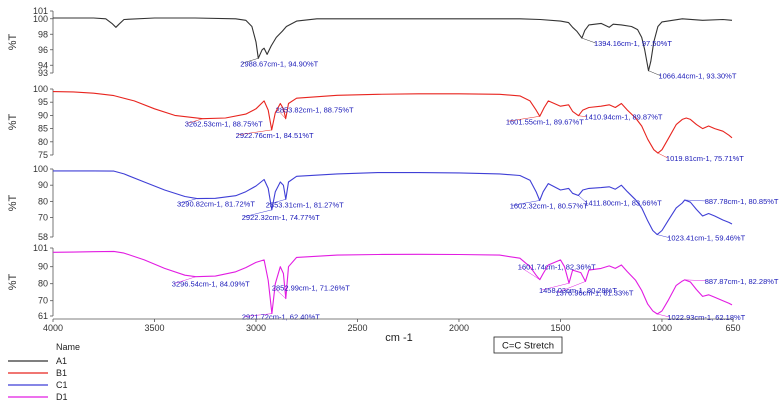 The image size is (781, 408). I want to click on callout-text: C=C Stretch, so click(528, 346).